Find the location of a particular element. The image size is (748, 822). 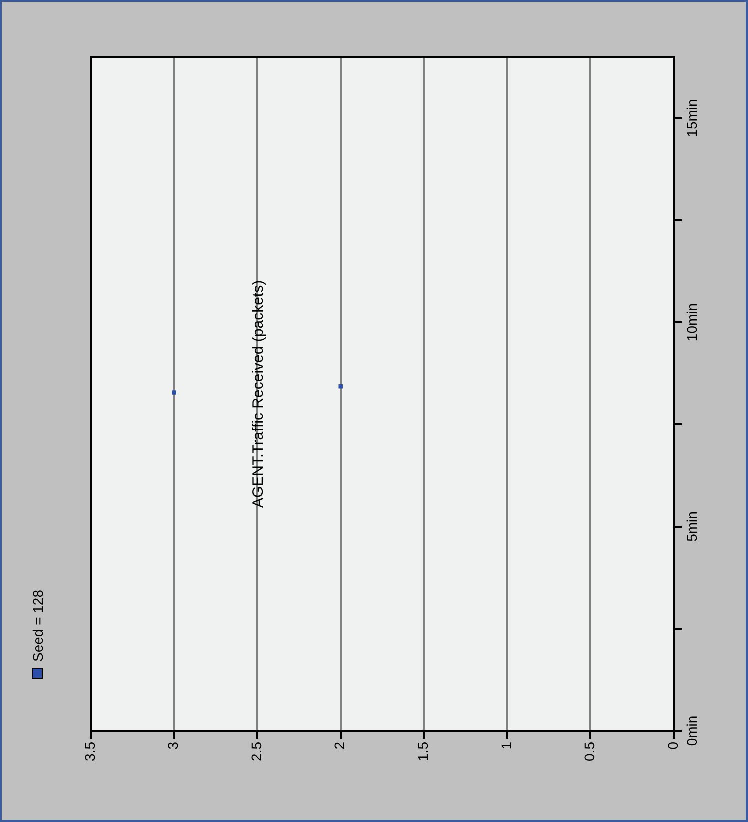

y-tick-label: 15min is located at coordinates (692, 118).